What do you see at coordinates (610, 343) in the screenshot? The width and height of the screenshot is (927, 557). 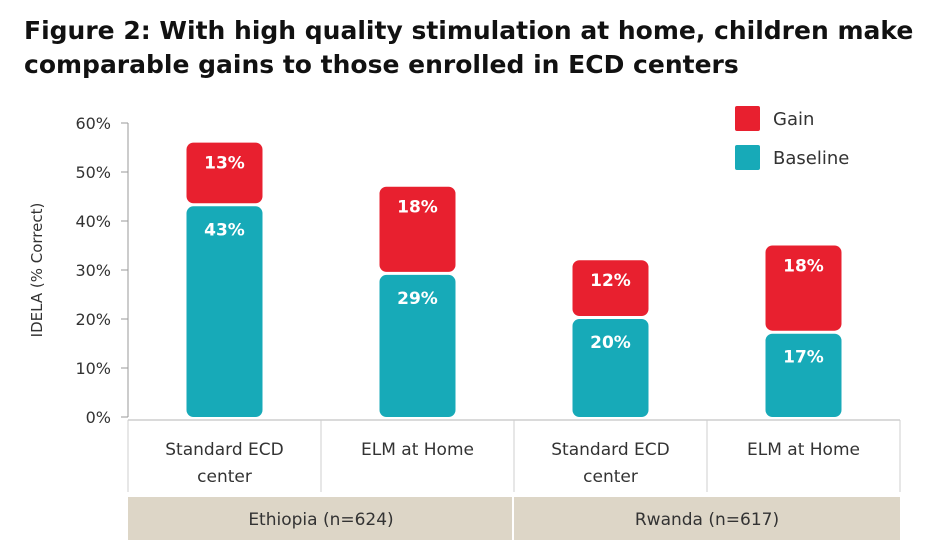 I see `data-label-baseline: 20%` at bounding box center [610, 343].